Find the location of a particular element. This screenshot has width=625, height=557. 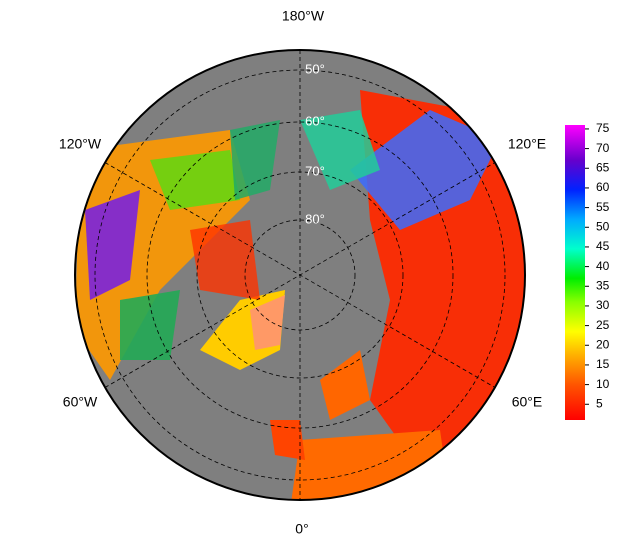

colorbar is located at coordinates (575, 272).